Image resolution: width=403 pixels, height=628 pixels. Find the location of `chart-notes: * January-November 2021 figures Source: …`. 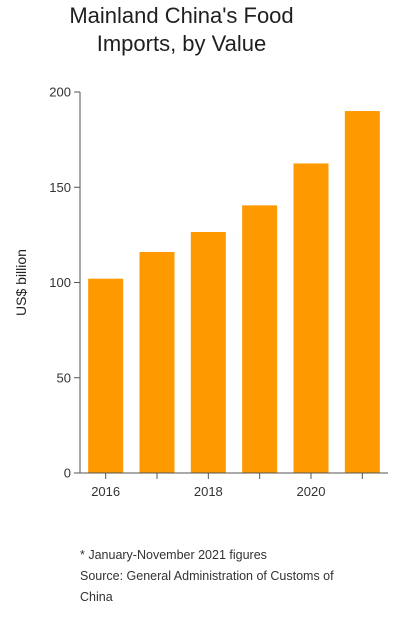

chart-notes: * January-November 2021 figures Source: … is located at coordinates (230, 576).